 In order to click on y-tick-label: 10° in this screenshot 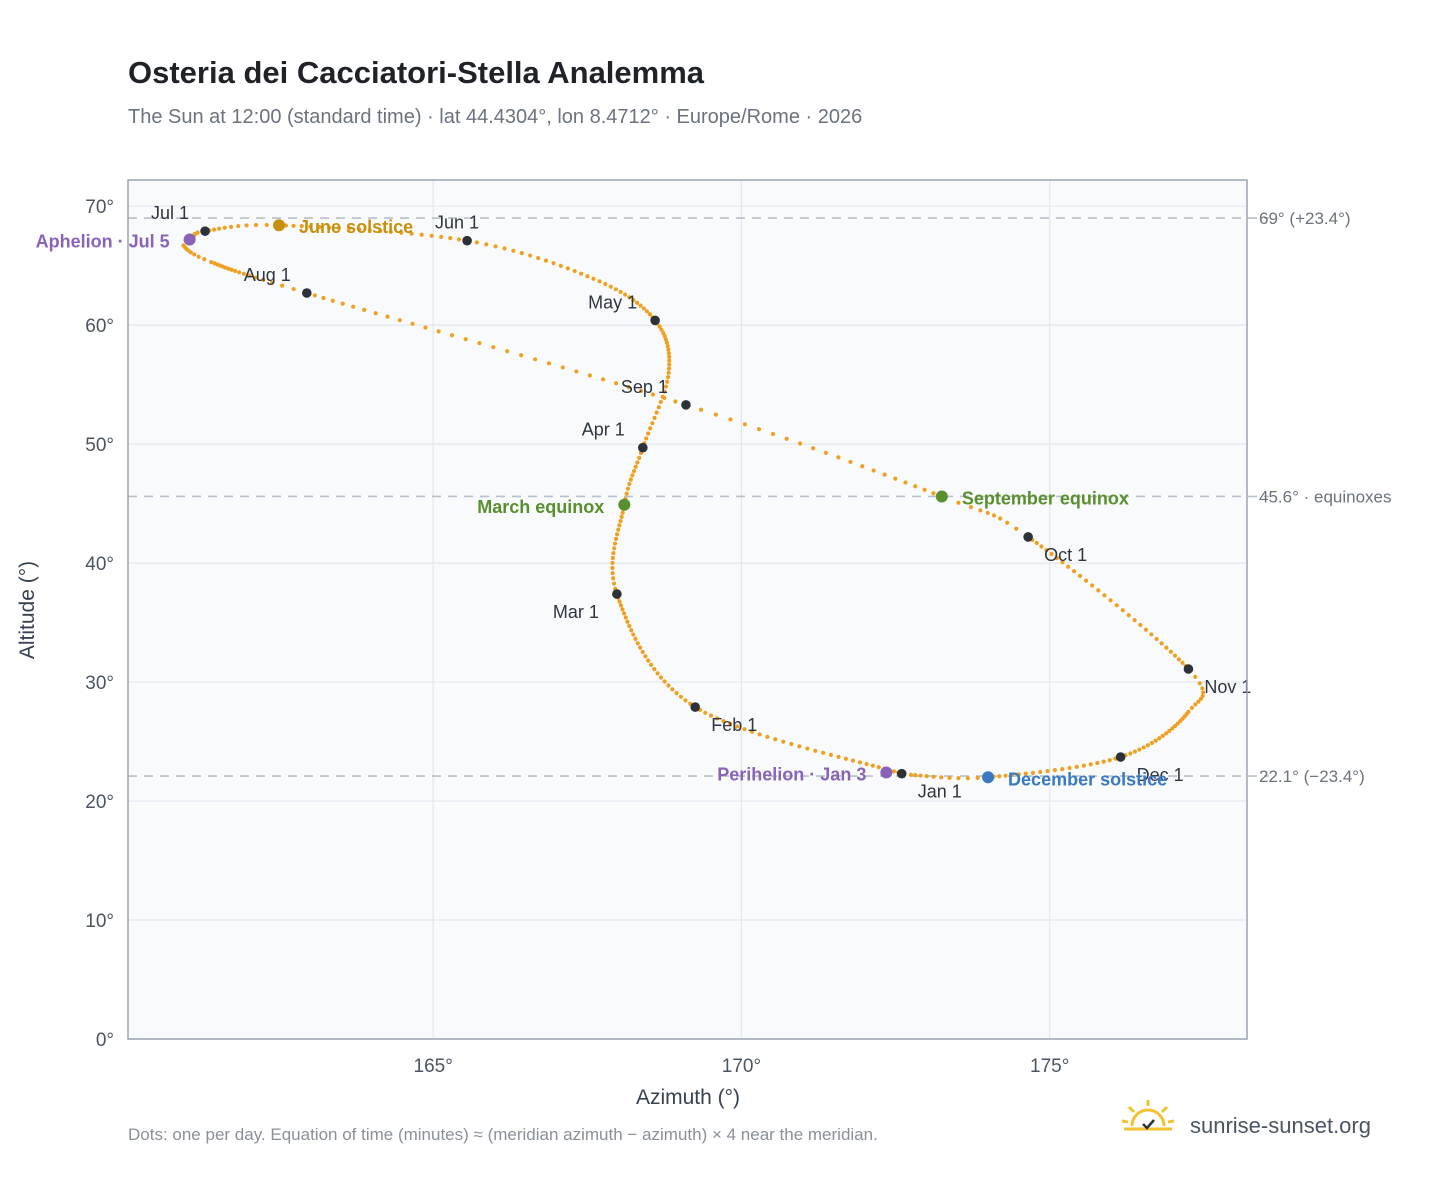, I will do `click(99, 921)`.